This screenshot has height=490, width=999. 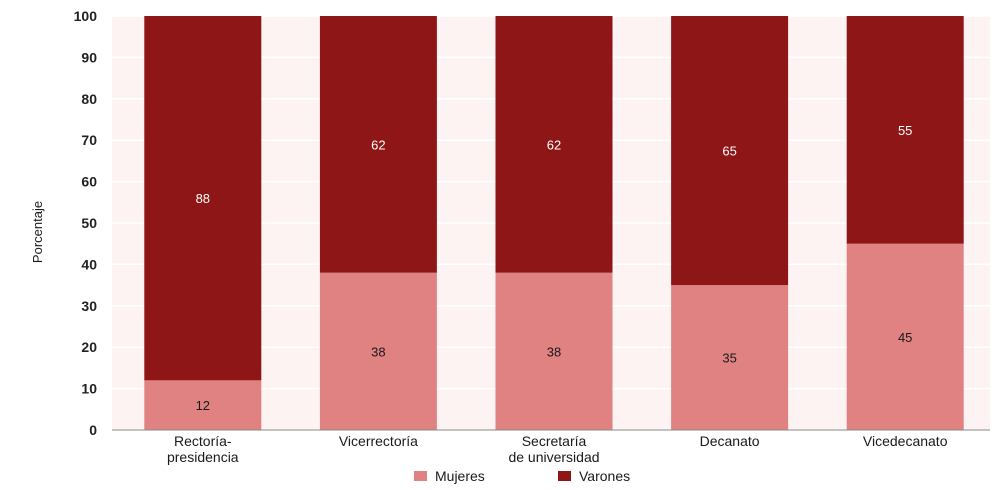 I want to click on data-label: 35, so click(x=729, y=358).